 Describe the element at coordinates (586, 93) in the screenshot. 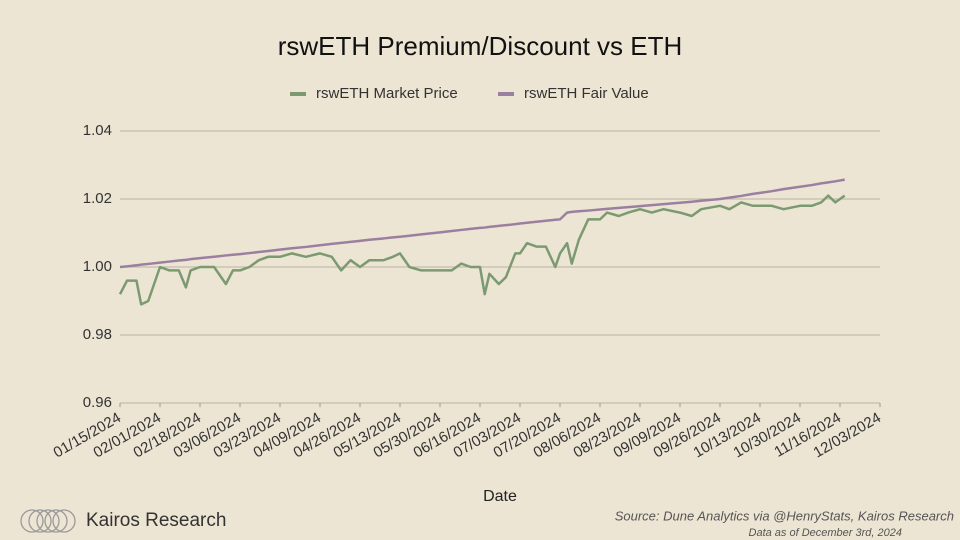

I see `legend-label: rswETH Fair Value` at that location.